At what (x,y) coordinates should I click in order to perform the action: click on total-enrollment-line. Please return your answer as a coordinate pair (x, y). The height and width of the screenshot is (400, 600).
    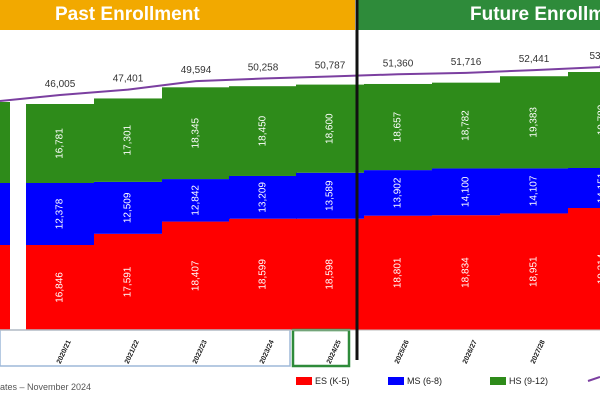
    Looking at the image, I should click on (300, 83).